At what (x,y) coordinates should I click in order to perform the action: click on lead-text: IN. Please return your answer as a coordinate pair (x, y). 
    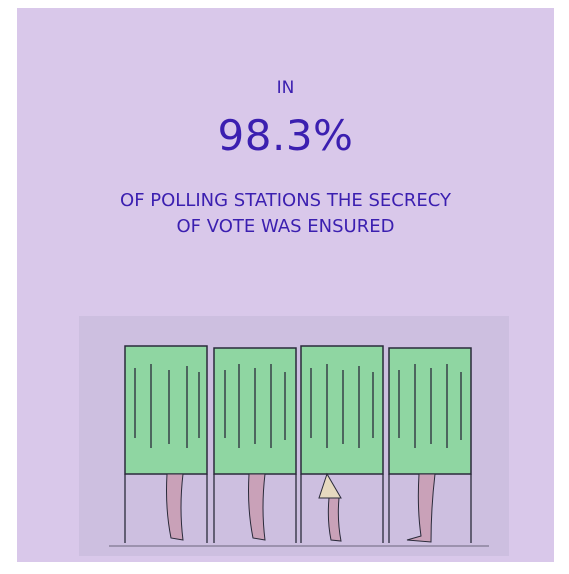
    Looking at the image, I should click on (285, 88).